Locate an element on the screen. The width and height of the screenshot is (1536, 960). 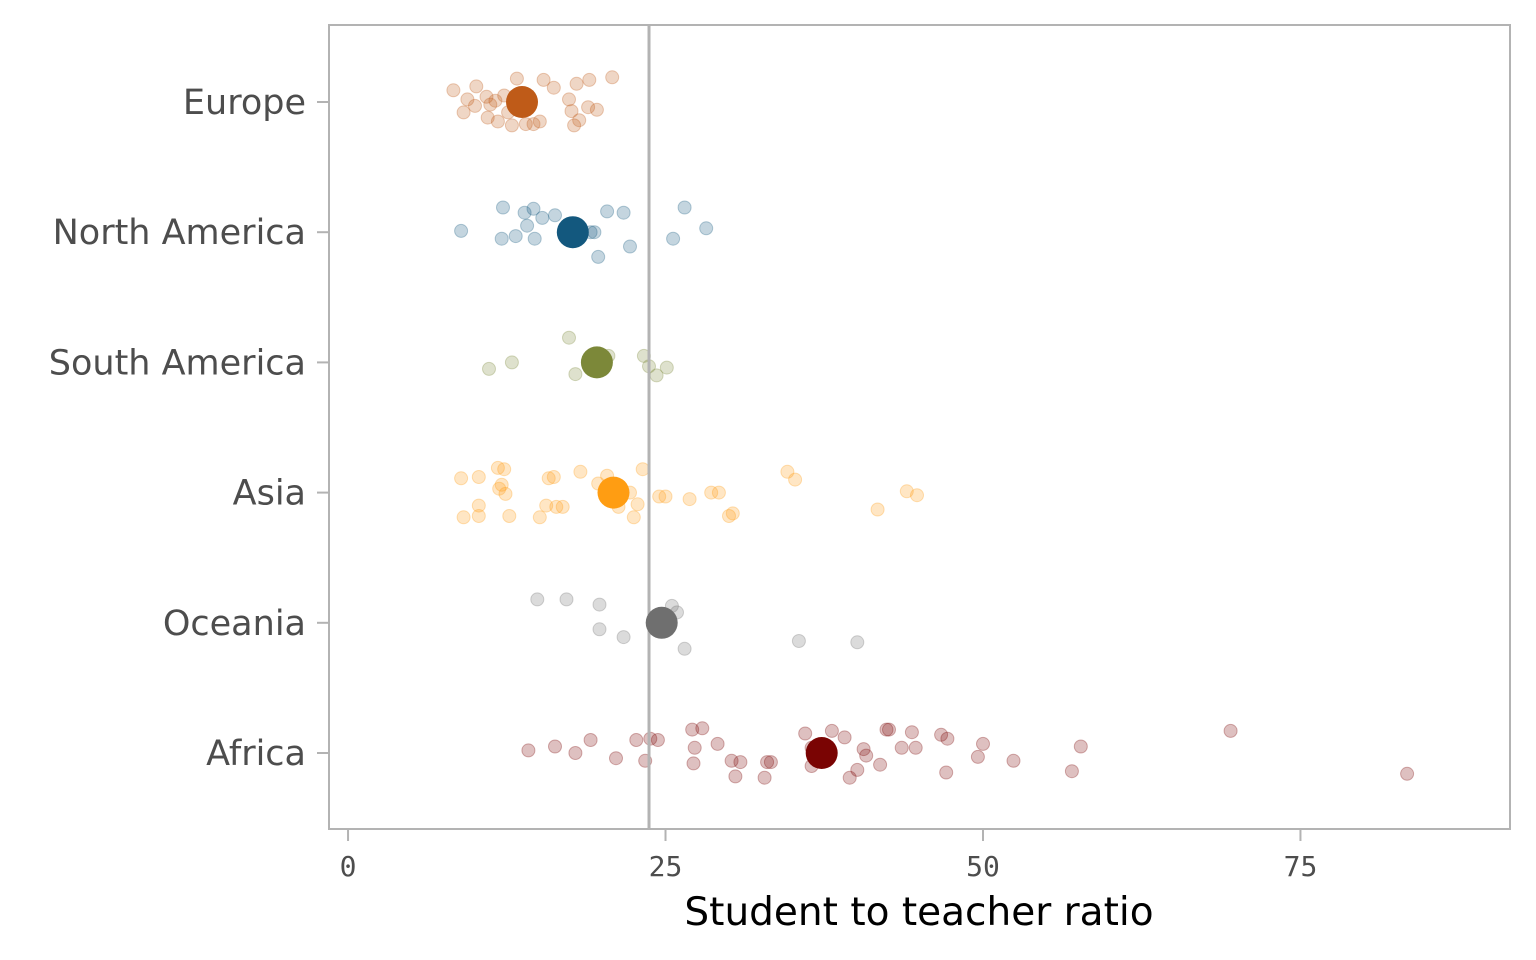
mean-marker-oceania is located at coordinates (661, 622).